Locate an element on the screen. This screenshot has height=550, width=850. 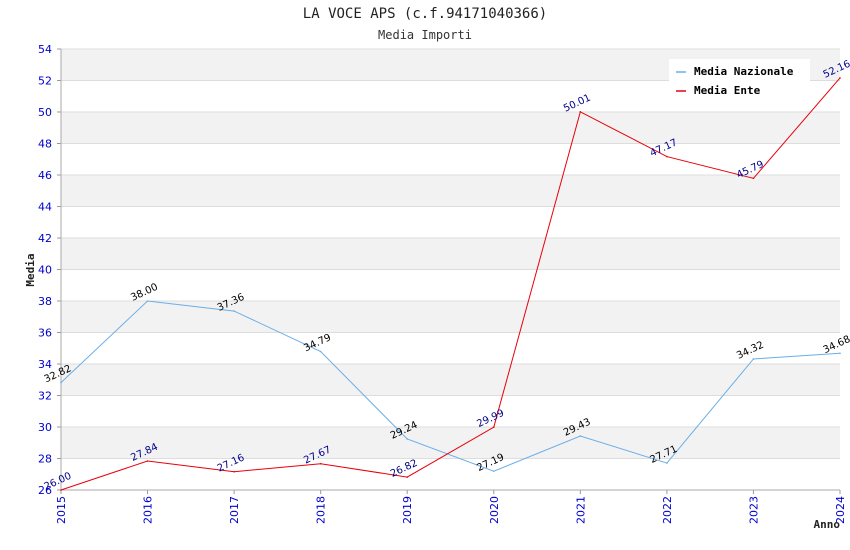
y-tick-label: 52 is located at coordinates (45, 81).